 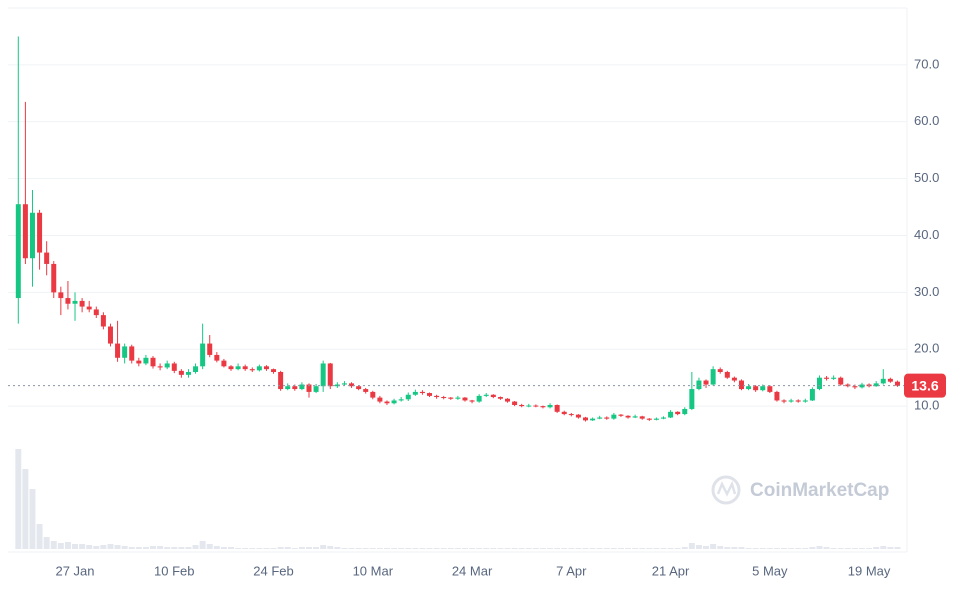 What do you see at coordinates (571, 570) in the screenshot?
I see `x-tick-label: 7 Apr` at bounding box center [571, 570].